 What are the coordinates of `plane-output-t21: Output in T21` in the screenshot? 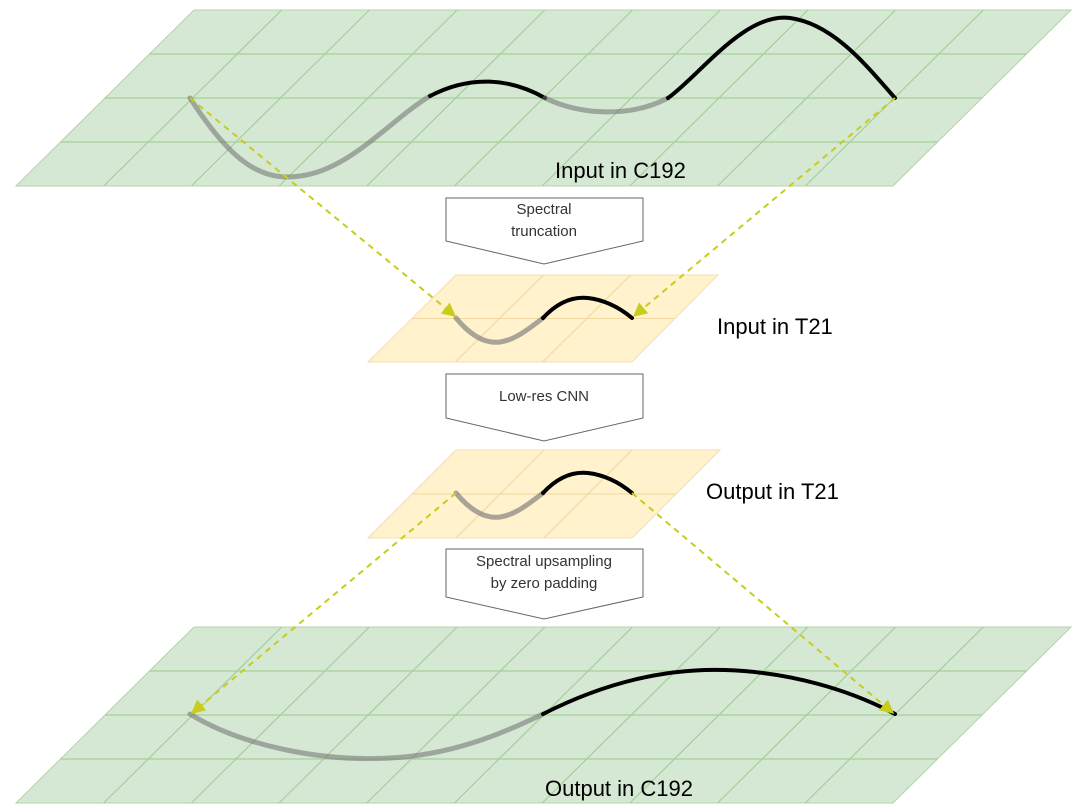 It's located at (602, 494).